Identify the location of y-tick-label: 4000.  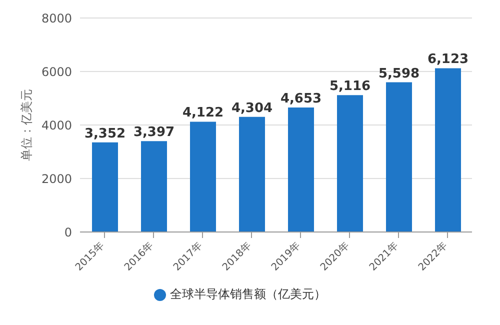
(56, 125).